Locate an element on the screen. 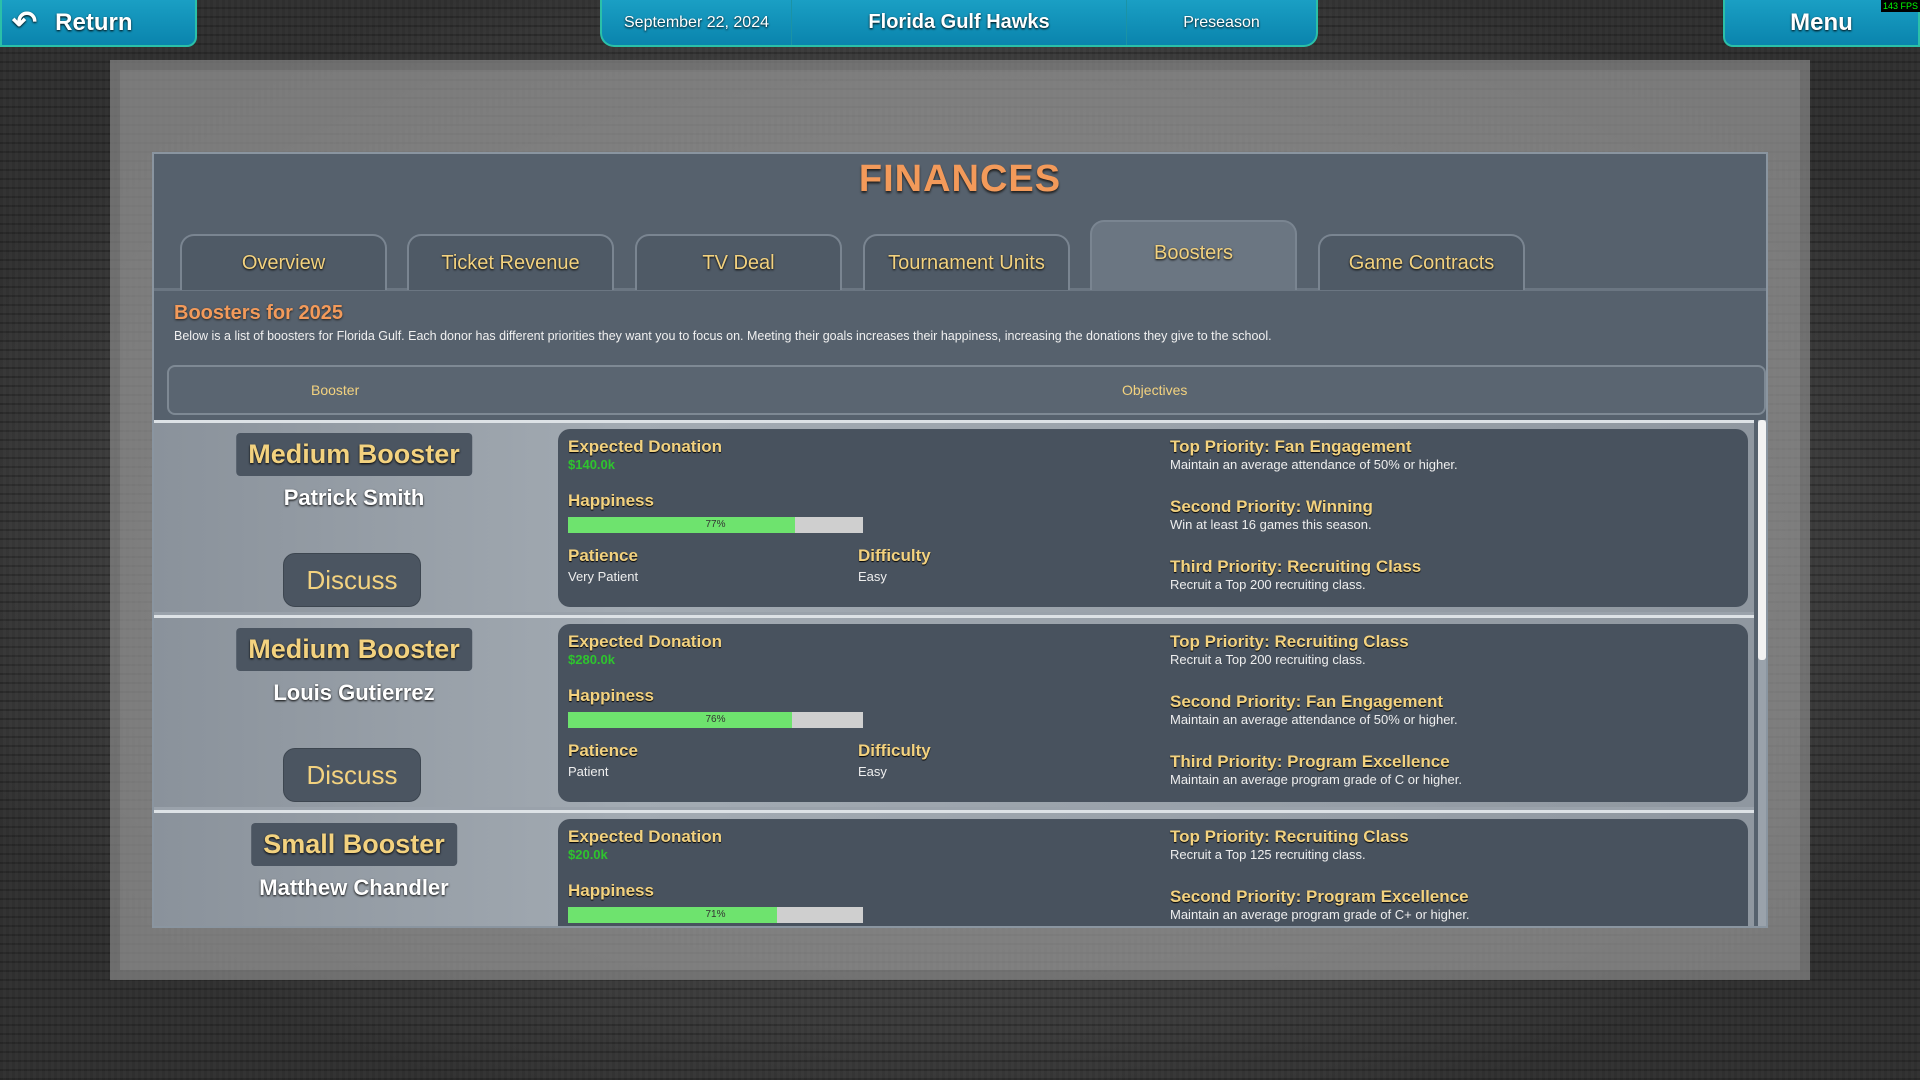  booster-info: Medium Booster Louis Gutierrez Discuss is located at coordinates (354, 712).